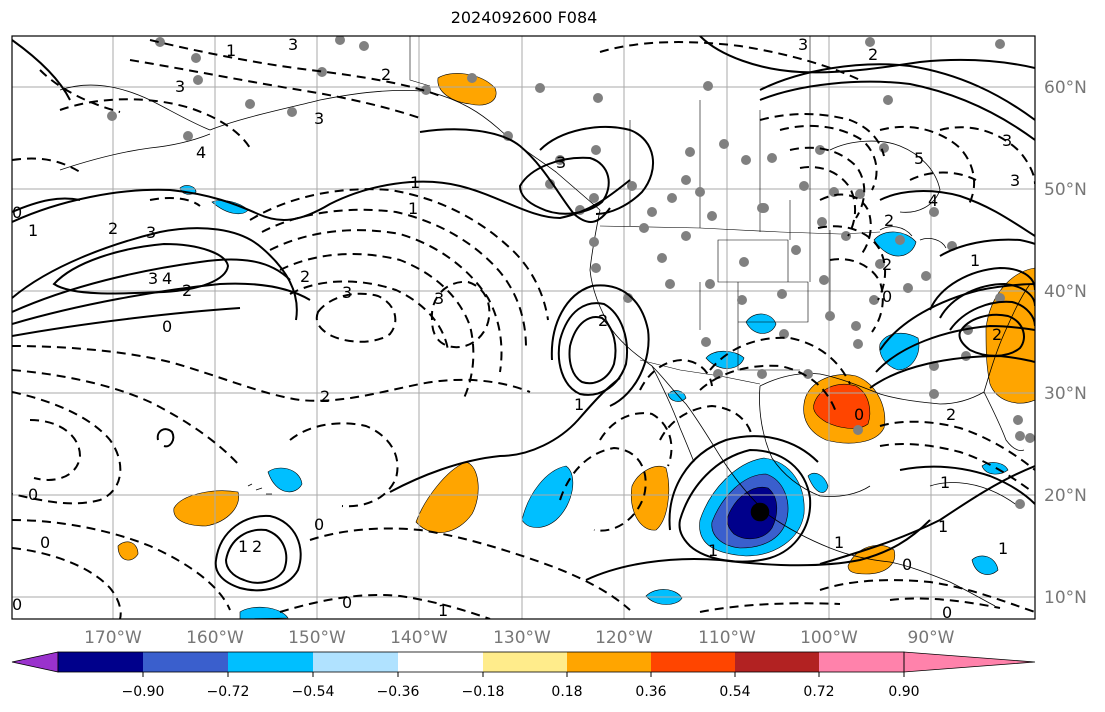 The height and width of the screenshot is (712, 1105). I want to click on colorbar-ticks, so click(523, 674).